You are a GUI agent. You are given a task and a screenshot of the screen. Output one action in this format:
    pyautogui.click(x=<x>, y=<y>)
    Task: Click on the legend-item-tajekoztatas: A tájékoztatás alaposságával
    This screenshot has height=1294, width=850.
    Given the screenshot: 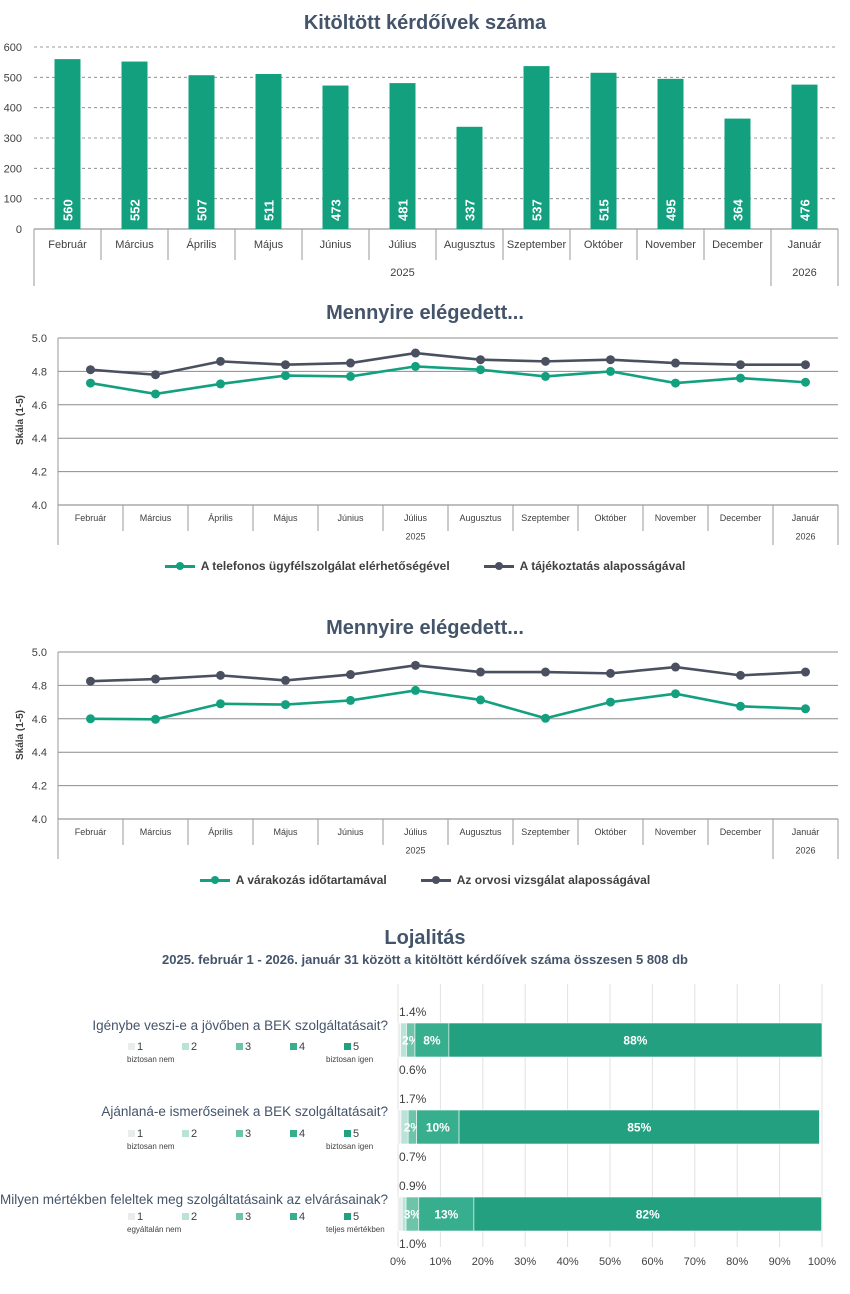 What is the action you would take?
    pyautogui.click(x=584, y=566)
    